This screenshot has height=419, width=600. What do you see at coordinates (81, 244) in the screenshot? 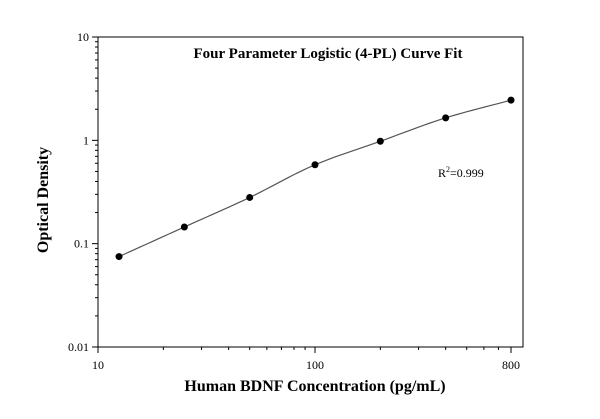
I see `y-tick-label: 0.1` at bounding box center [81, 244].